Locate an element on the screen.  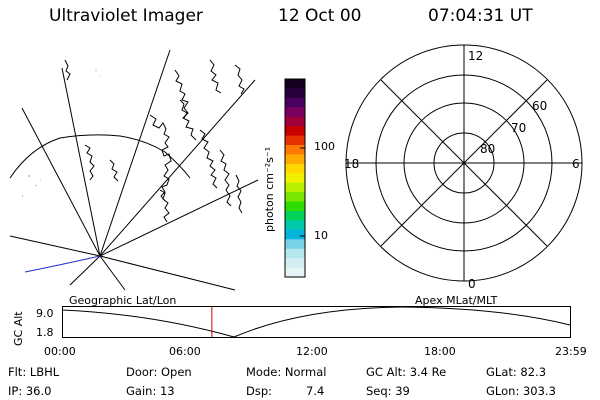
instrument-title: Ultraviolet Imager is located at coordinates (126, 16).